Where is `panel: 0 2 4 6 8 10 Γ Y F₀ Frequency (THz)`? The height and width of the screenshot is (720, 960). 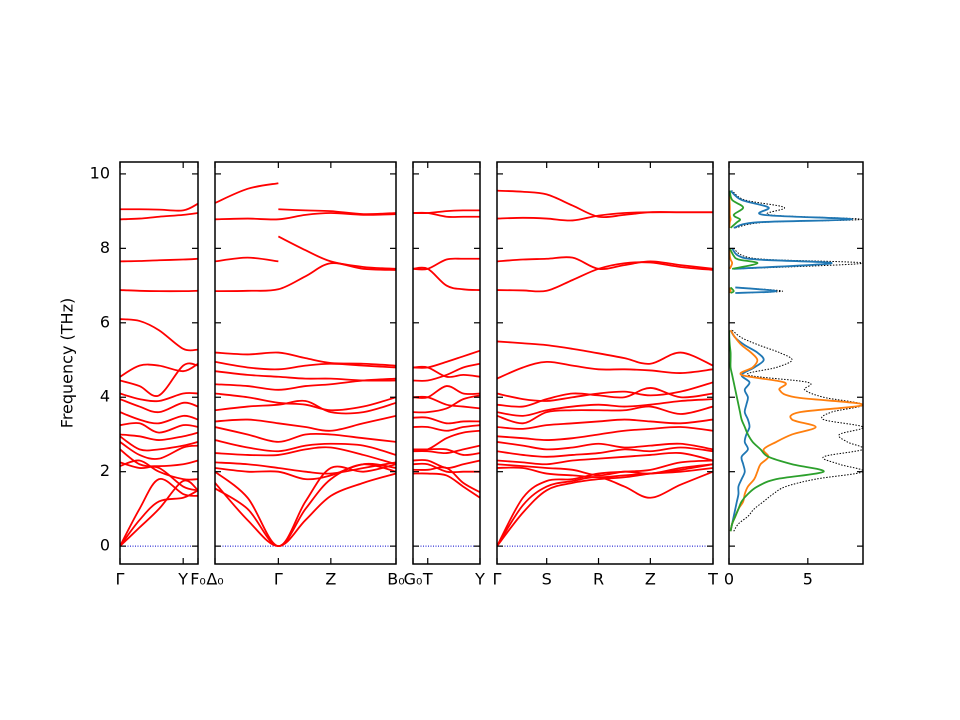 panel: 0 2 4 6 8 10 Γ Y F₀ Frequency (THz) is located at coordinates (132, 375).